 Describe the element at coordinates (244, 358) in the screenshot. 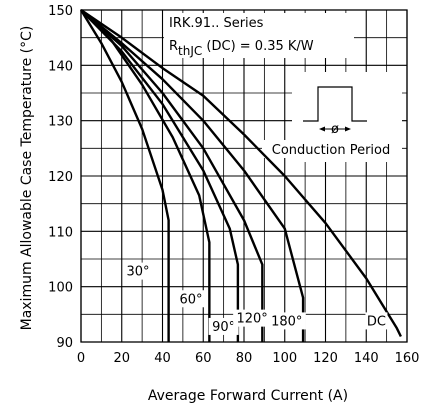

I see `x-tick-label: 80` at that location.